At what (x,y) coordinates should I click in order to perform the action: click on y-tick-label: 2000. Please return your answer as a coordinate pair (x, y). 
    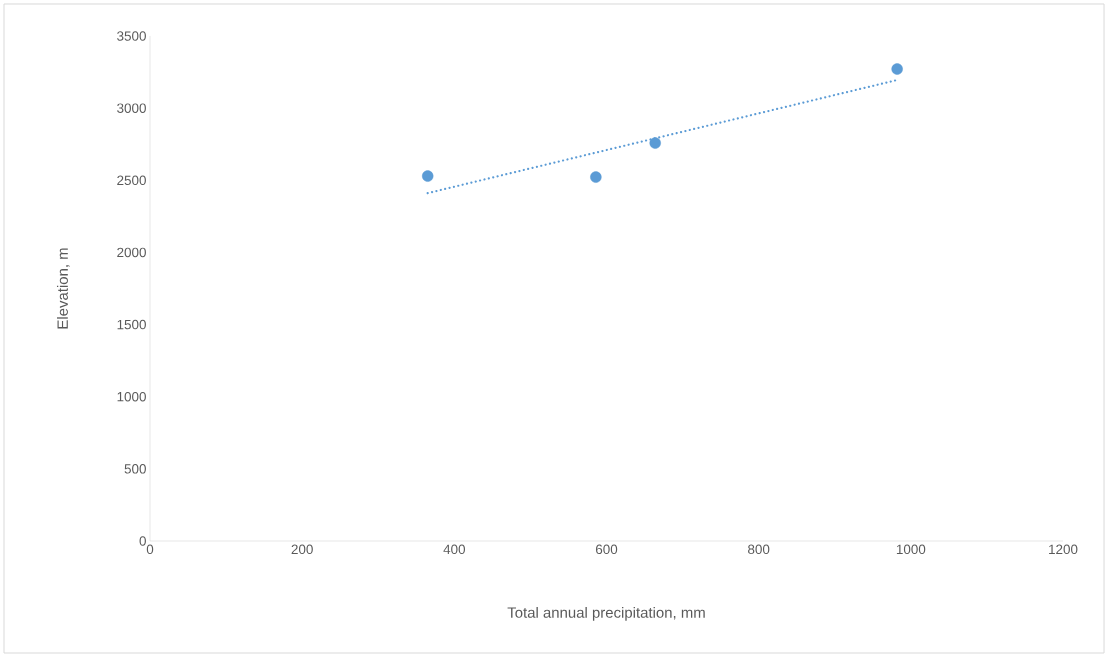
    Looking at the image, I should click on (131, 252).